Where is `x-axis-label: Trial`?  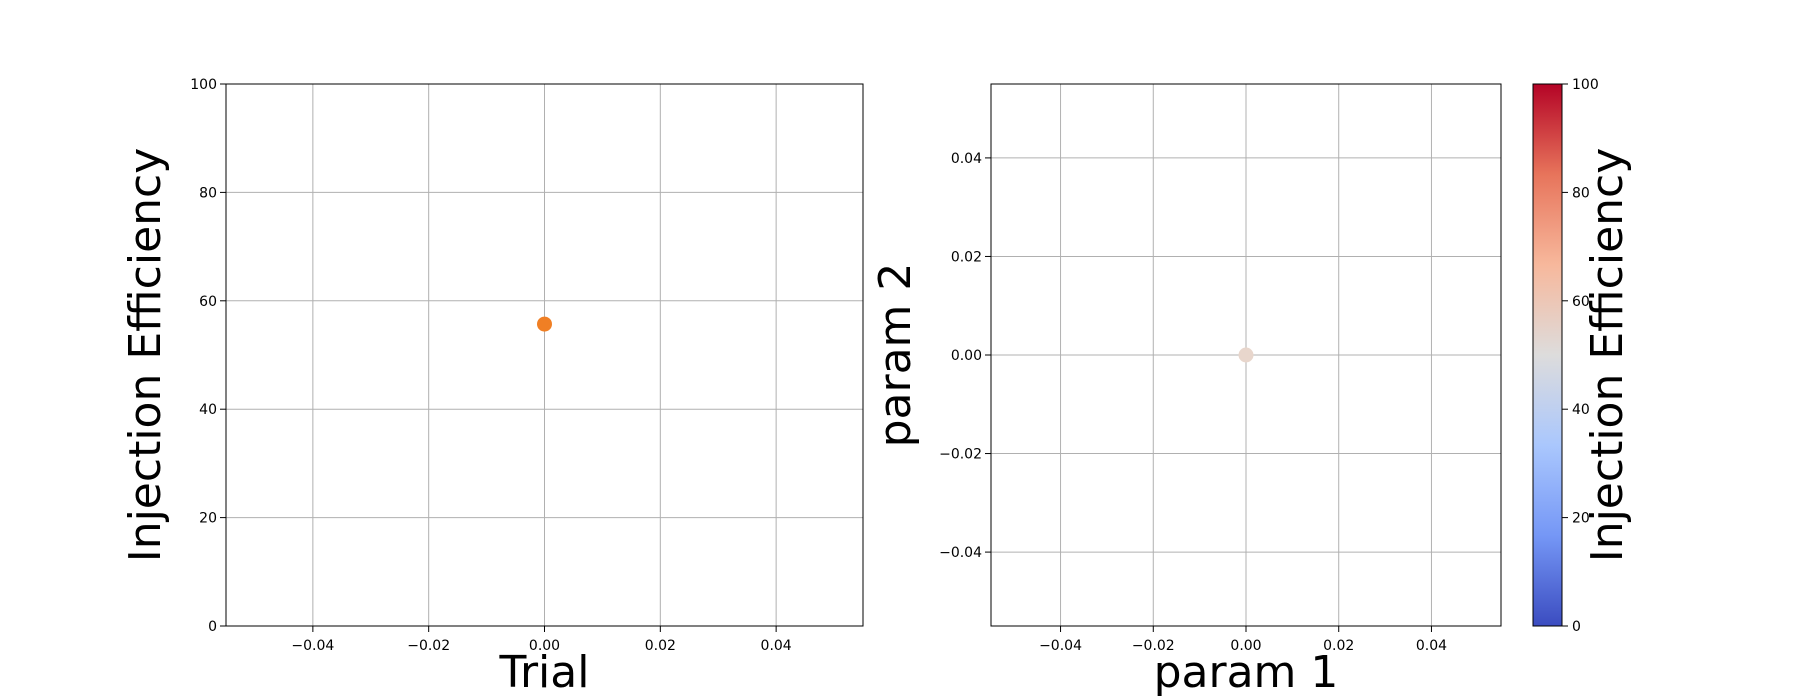
x-axis-label: Trial is located at coordinates (544, 672).